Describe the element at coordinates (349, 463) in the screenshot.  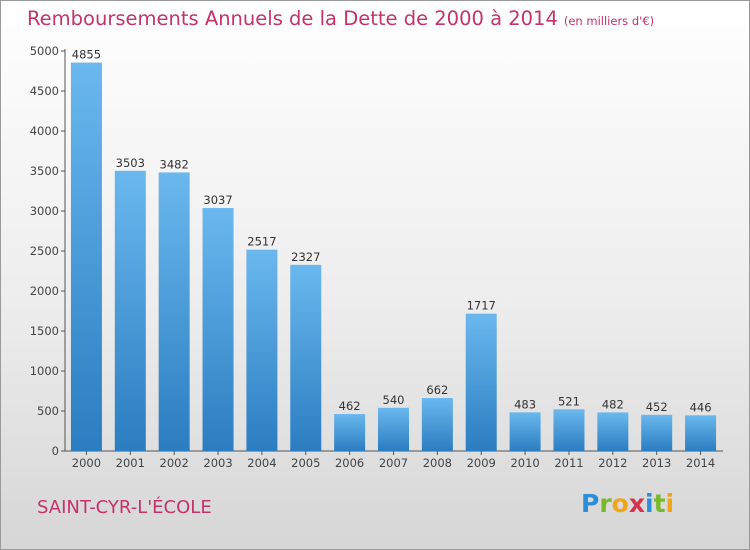
I see `x-tick-label: 2006` at that location.